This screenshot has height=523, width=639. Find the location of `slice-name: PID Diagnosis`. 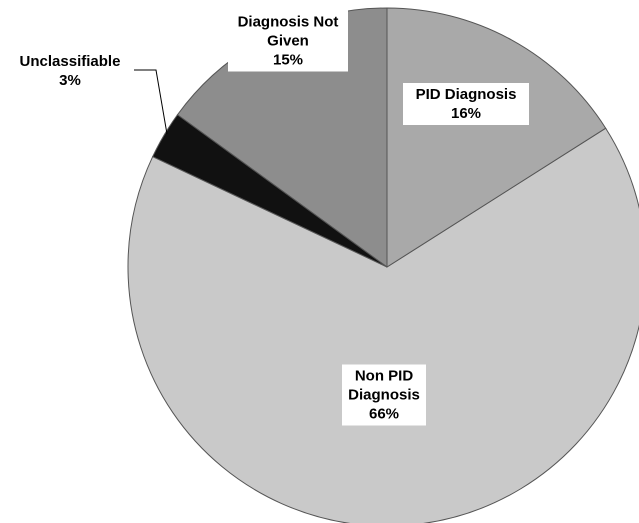

slice-name: PID Diagnosis is located at coordinates (466, 94).